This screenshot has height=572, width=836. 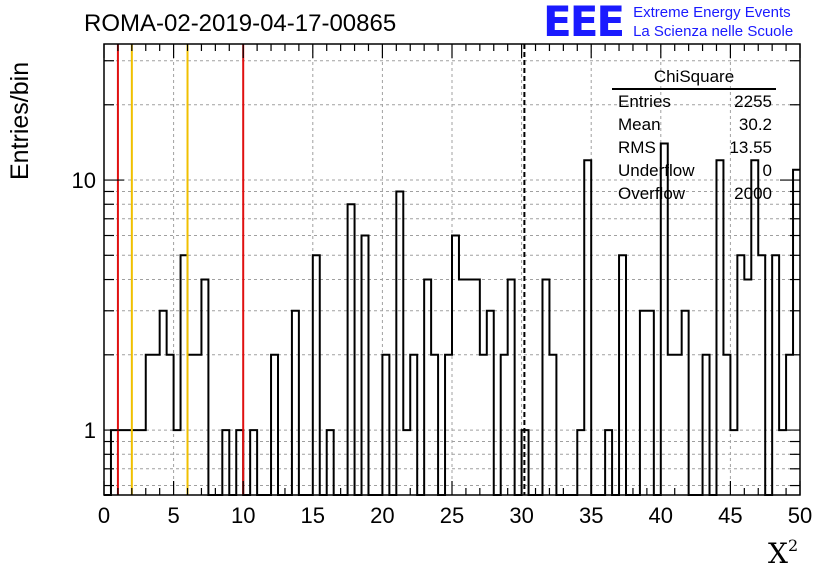 I want to click on run-title: ROMA-02-2019-04-17-00865, so click(x=240, y=23).